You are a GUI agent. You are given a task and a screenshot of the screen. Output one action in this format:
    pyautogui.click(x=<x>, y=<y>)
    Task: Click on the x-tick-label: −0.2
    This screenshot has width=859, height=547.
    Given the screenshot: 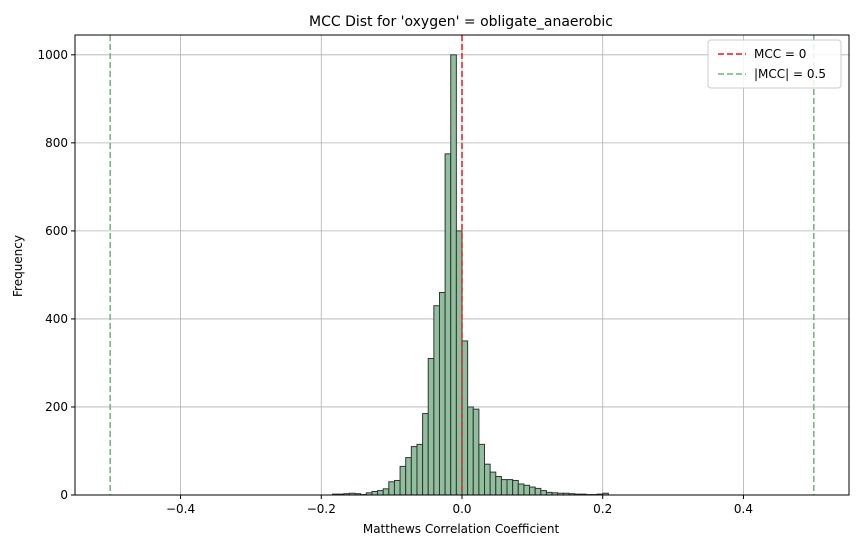 What is the action you would take?
    pyautogui.click(x=321, y=509)
    